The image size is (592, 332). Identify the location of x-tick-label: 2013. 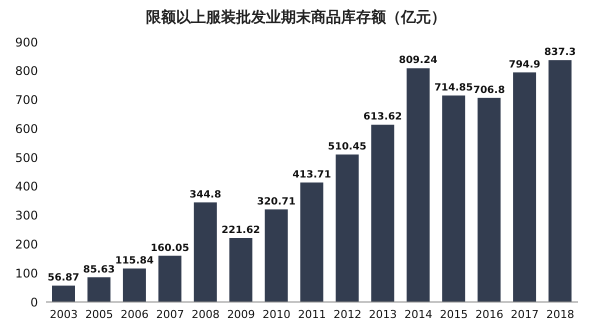
(382, 314).